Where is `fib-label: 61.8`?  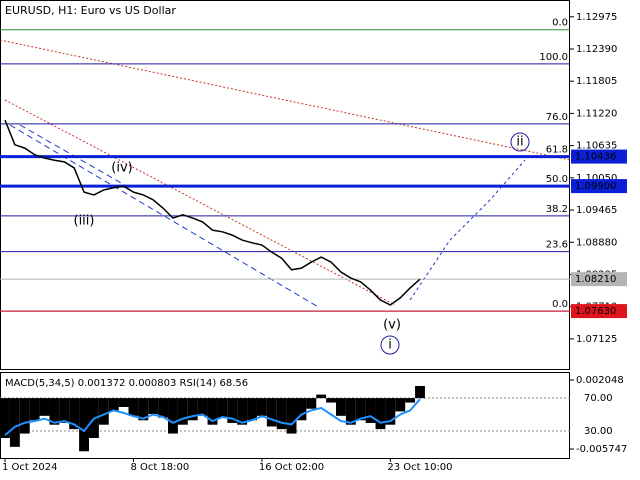 fib-label: 61.8 is located at coordinates (557, 150).